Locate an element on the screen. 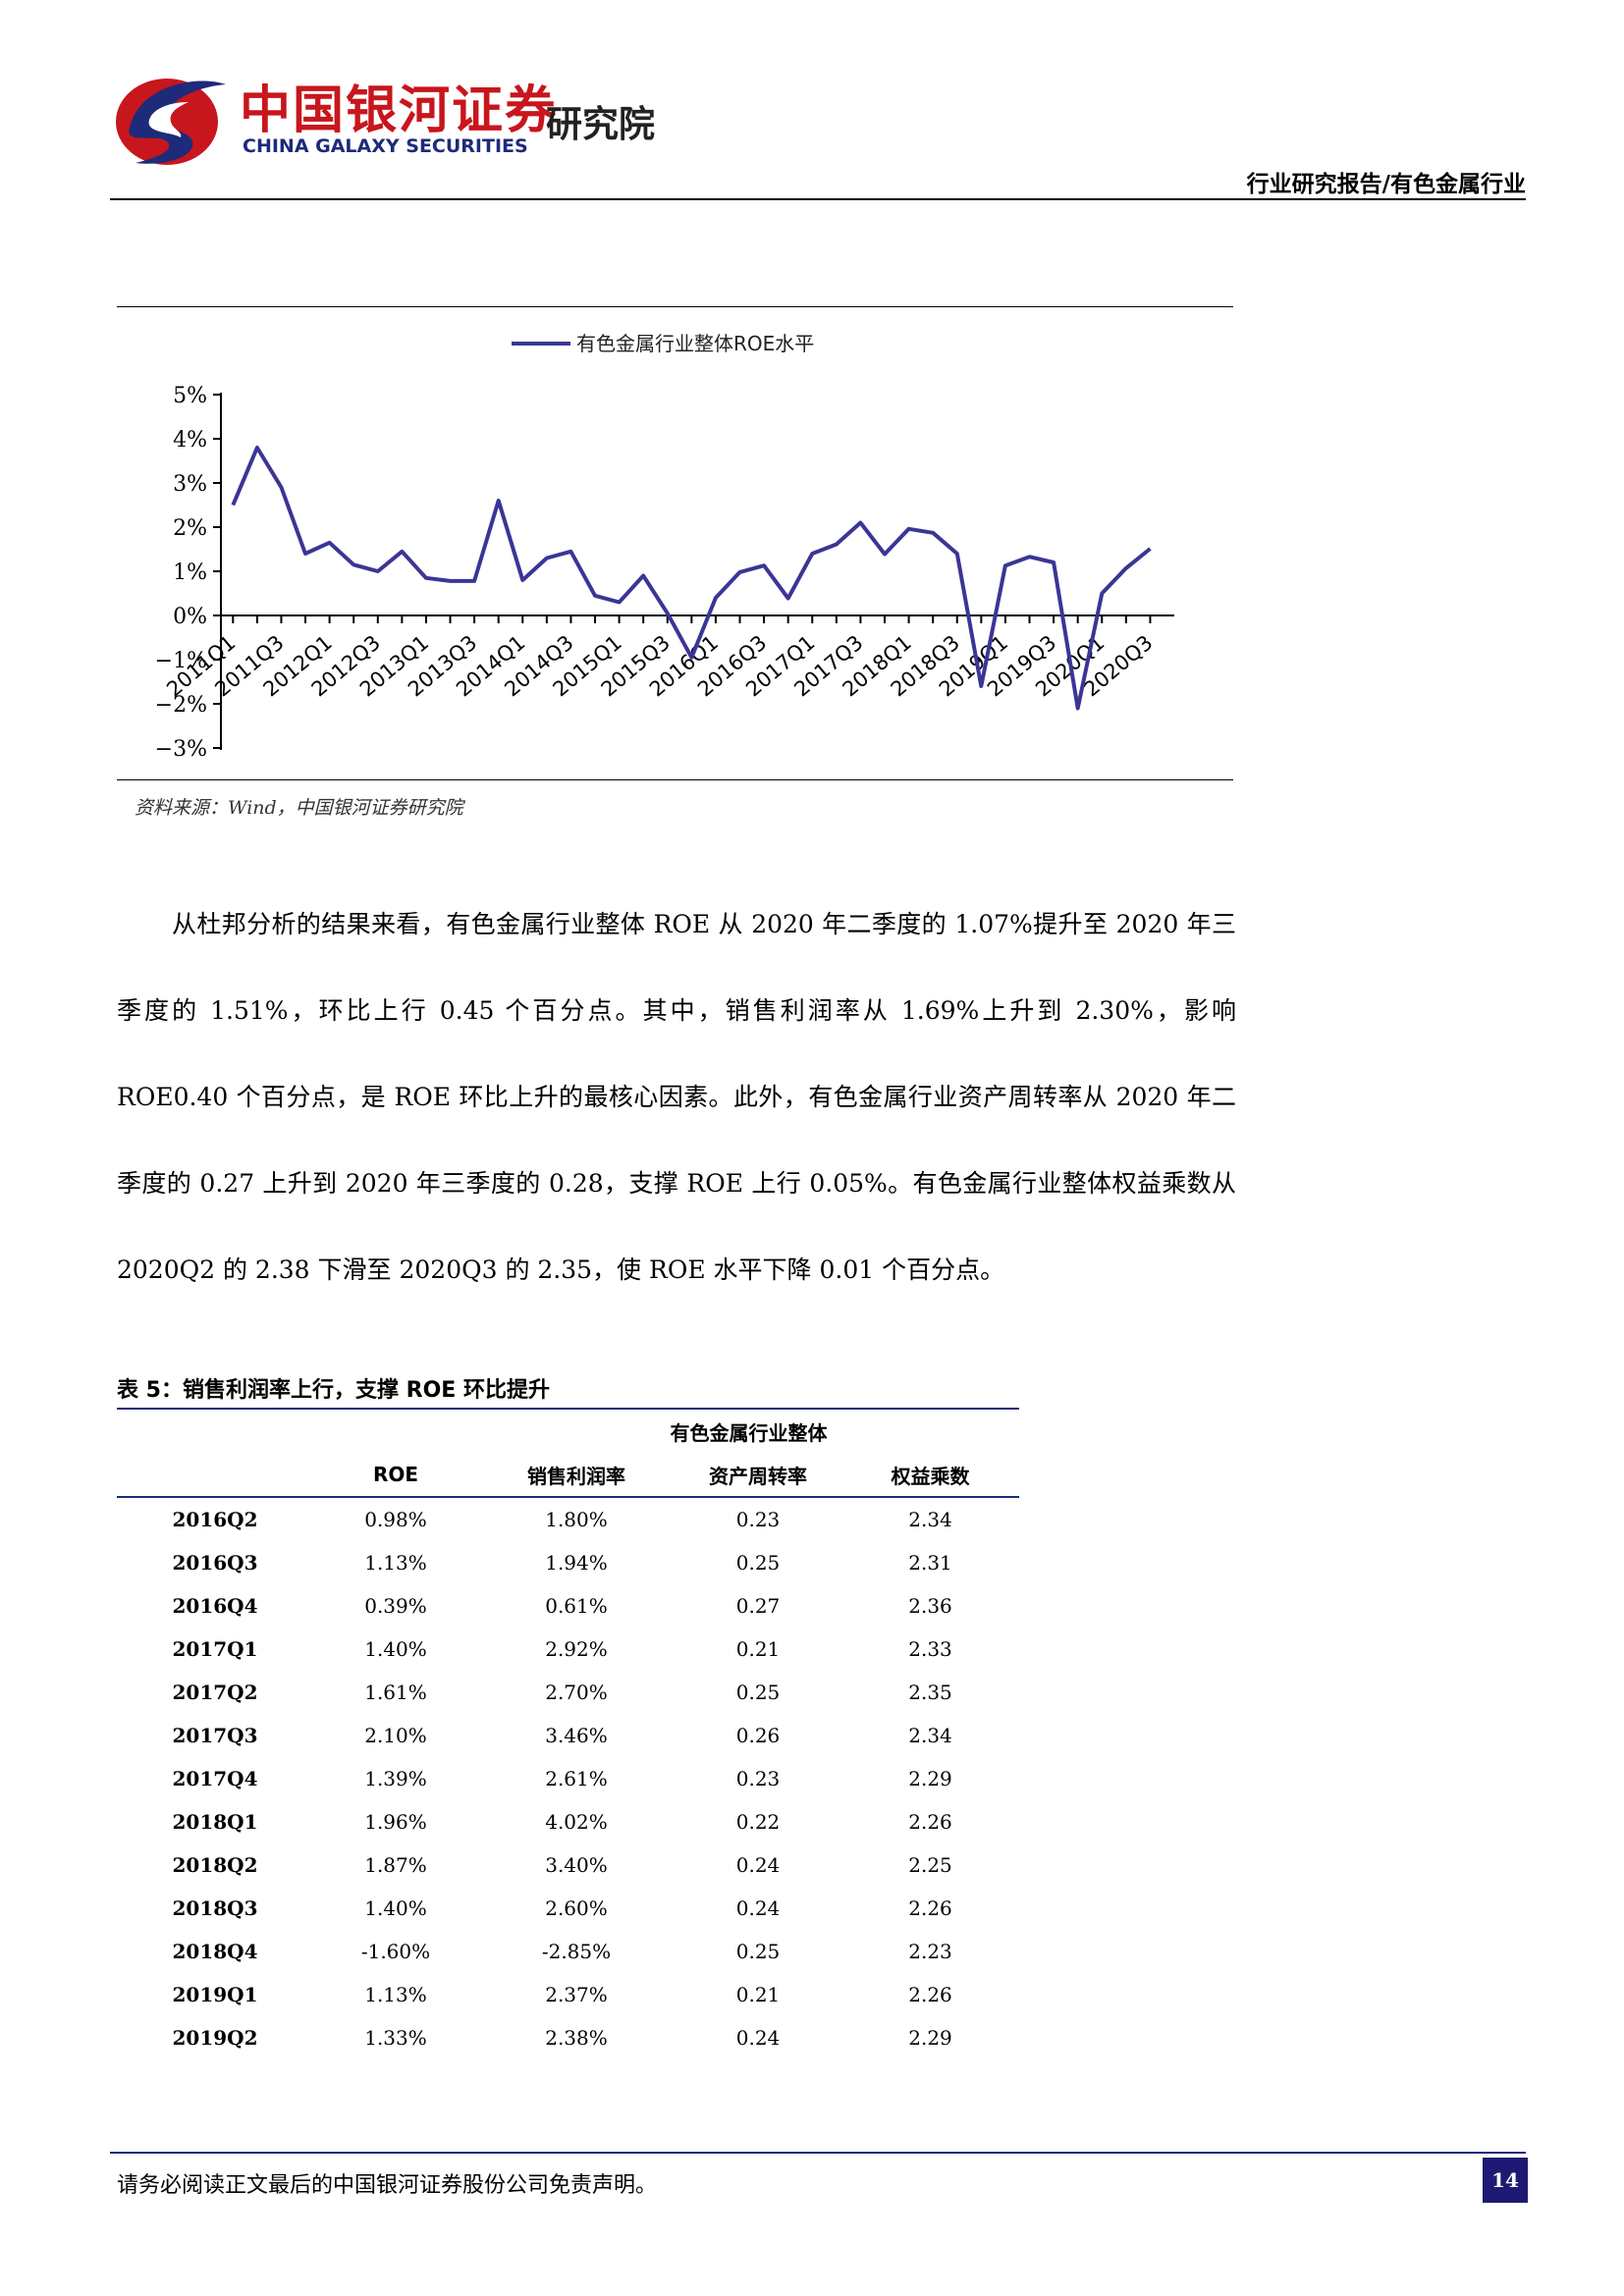 The height and width of the screenshot is (2296, 1624). y-tick-label: 3% is located at coordinates (190, 485).